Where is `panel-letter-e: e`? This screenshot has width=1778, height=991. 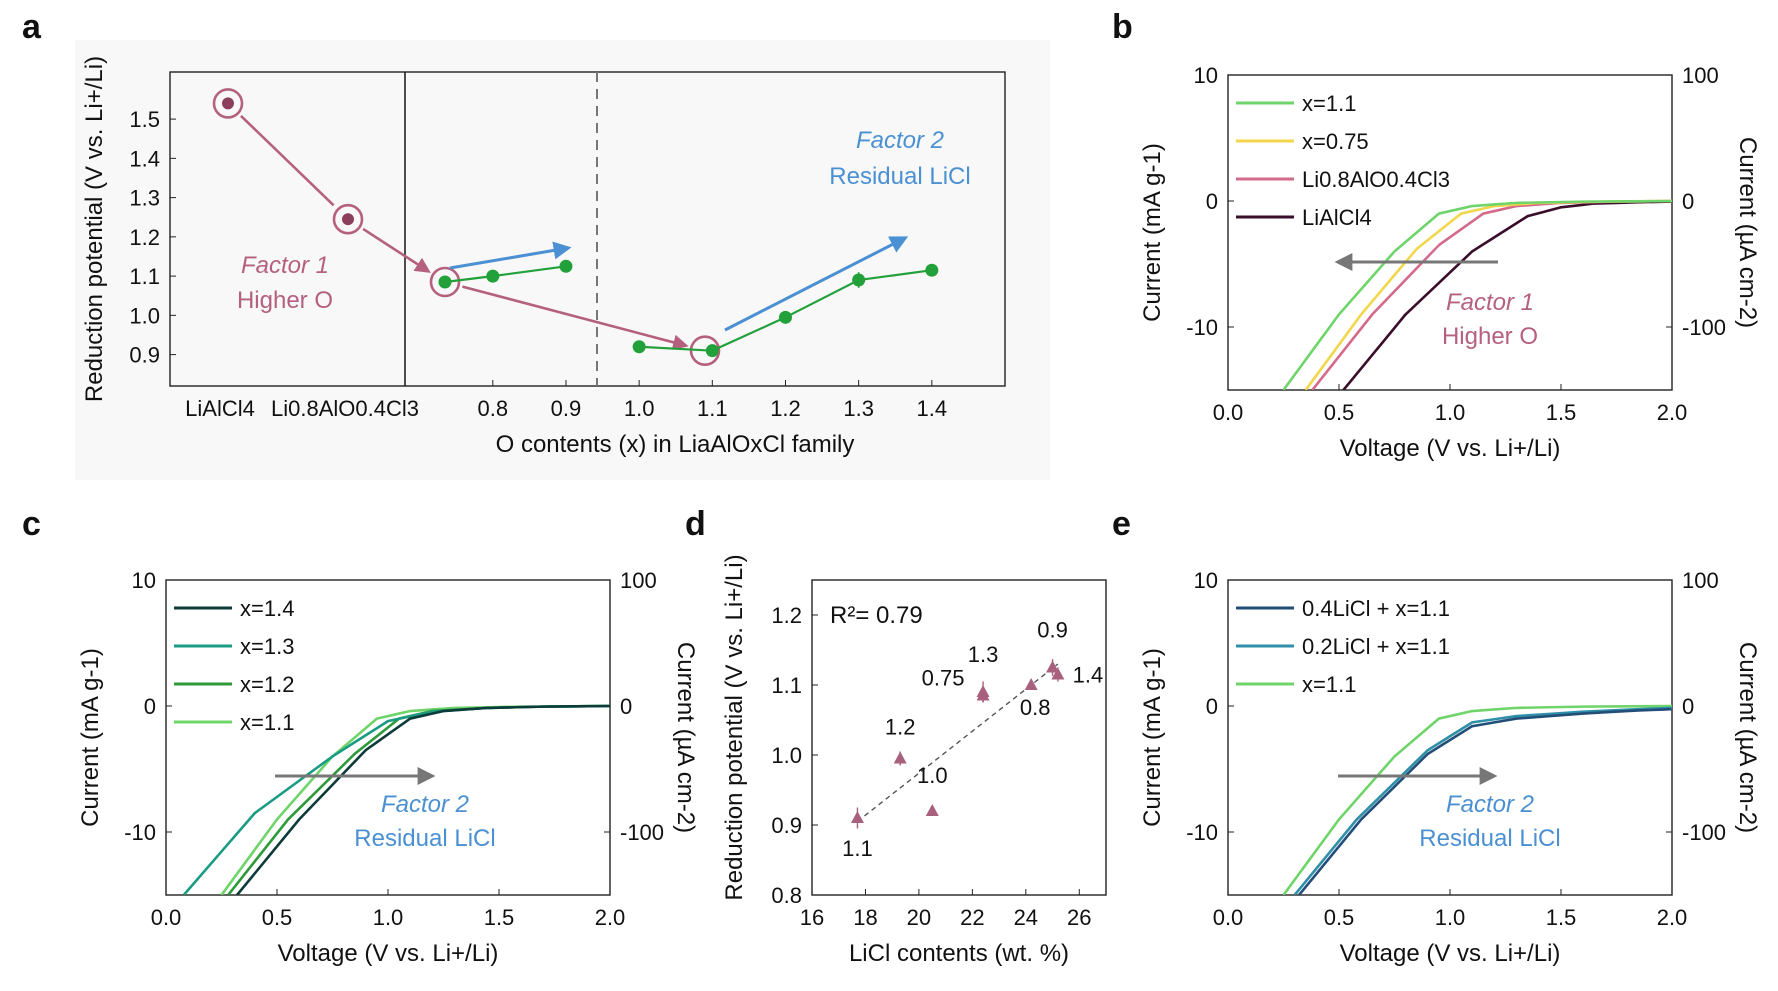 panel-letter-e: e is located at coordinates (1121, 524).